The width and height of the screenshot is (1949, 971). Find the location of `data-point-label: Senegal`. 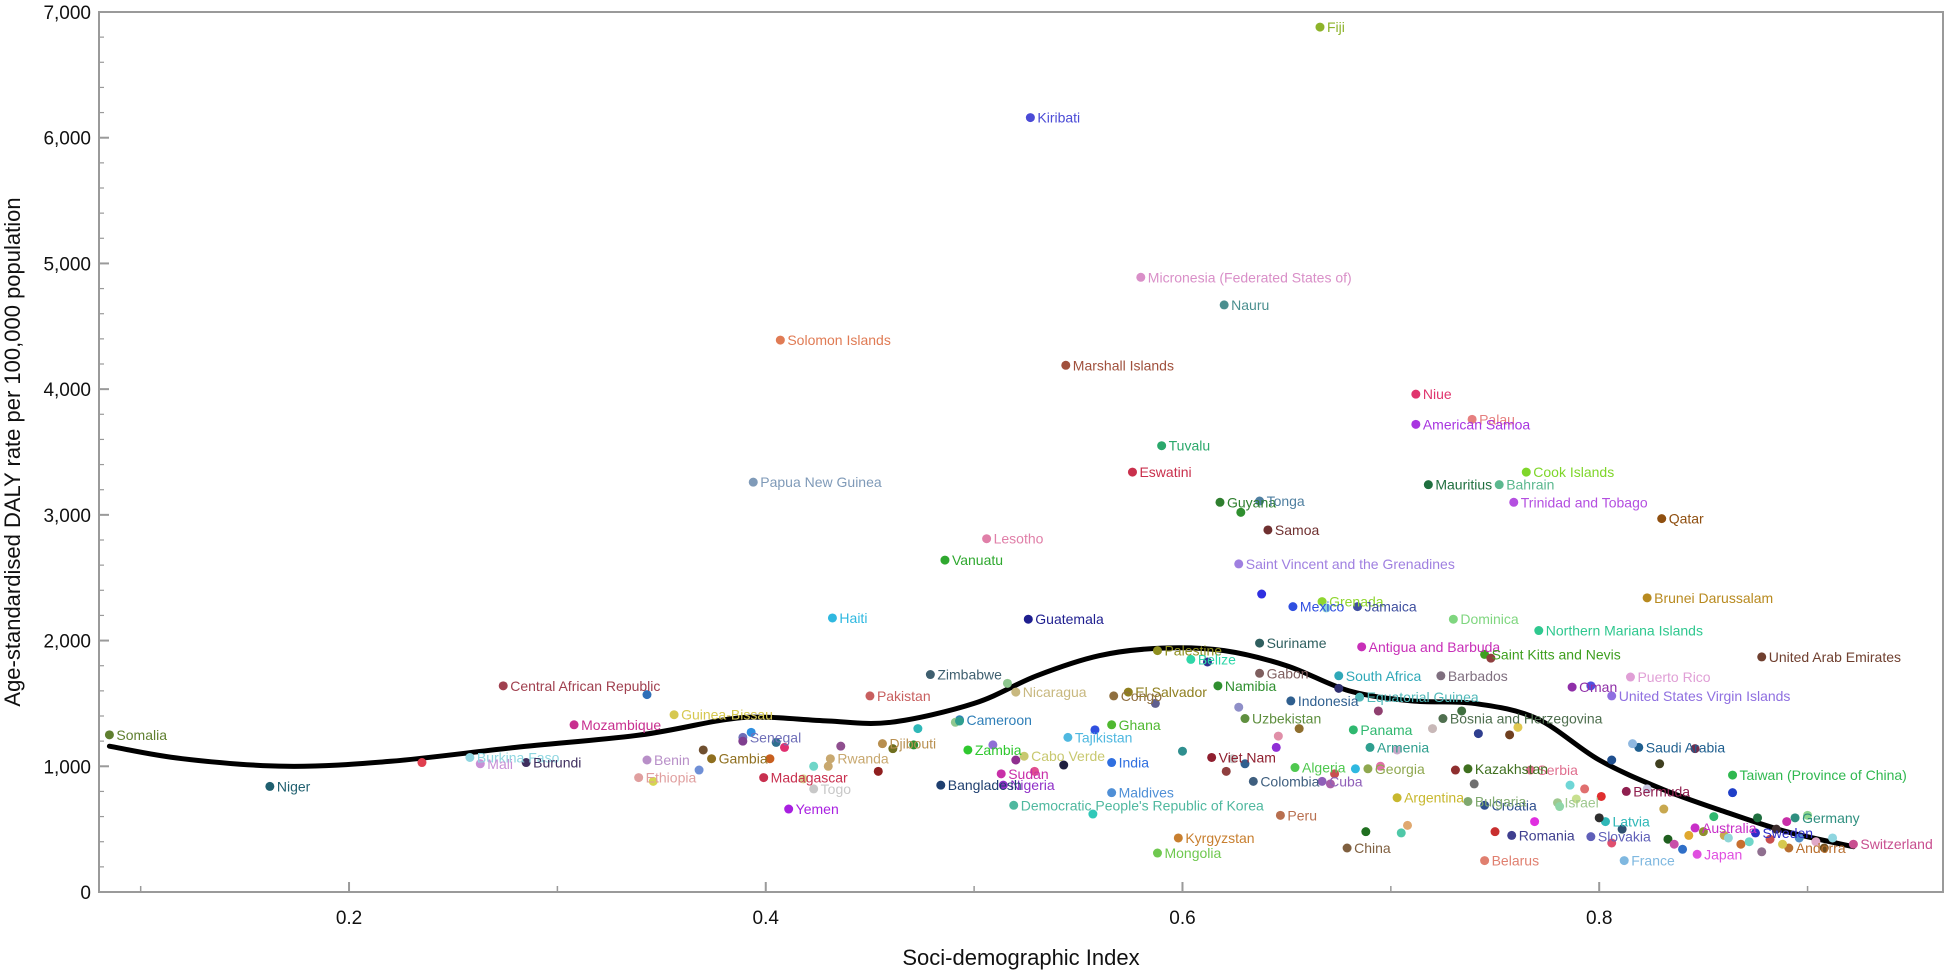

data-point-label: Senegal is located at coordinates (775, 737).